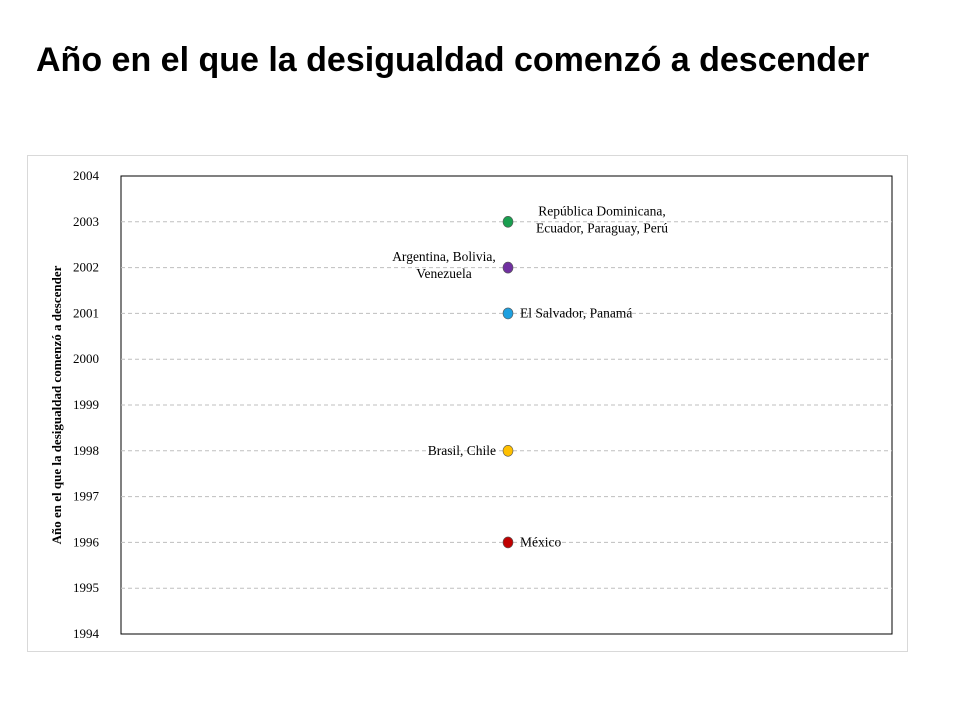  I want to click on point-label-line: México, so click(540, 541).